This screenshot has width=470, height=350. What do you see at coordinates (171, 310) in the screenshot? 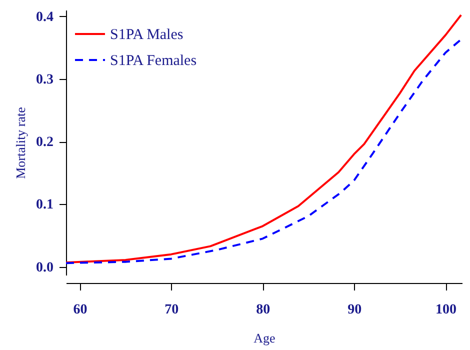
I see `x-tick-label: 70` at bounding box center [171, 310].